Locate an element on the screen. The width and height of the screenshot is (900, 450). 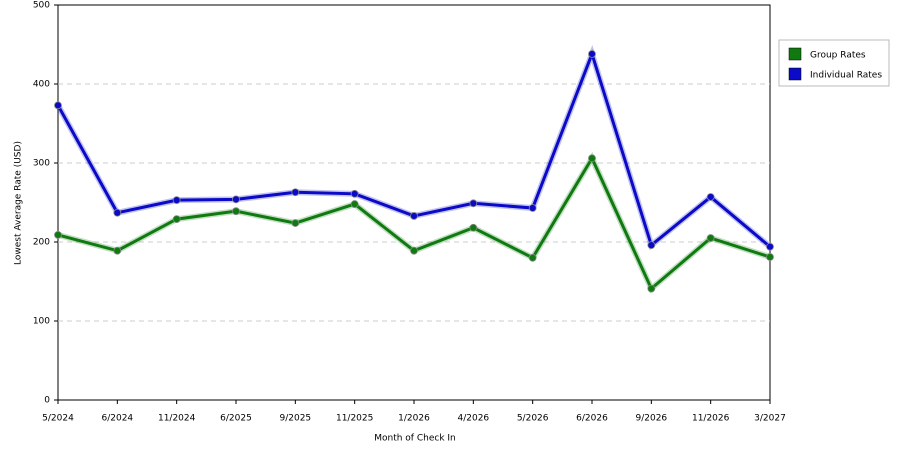
x-tick-label: 5/2026 is located at coordinates (533, 419).